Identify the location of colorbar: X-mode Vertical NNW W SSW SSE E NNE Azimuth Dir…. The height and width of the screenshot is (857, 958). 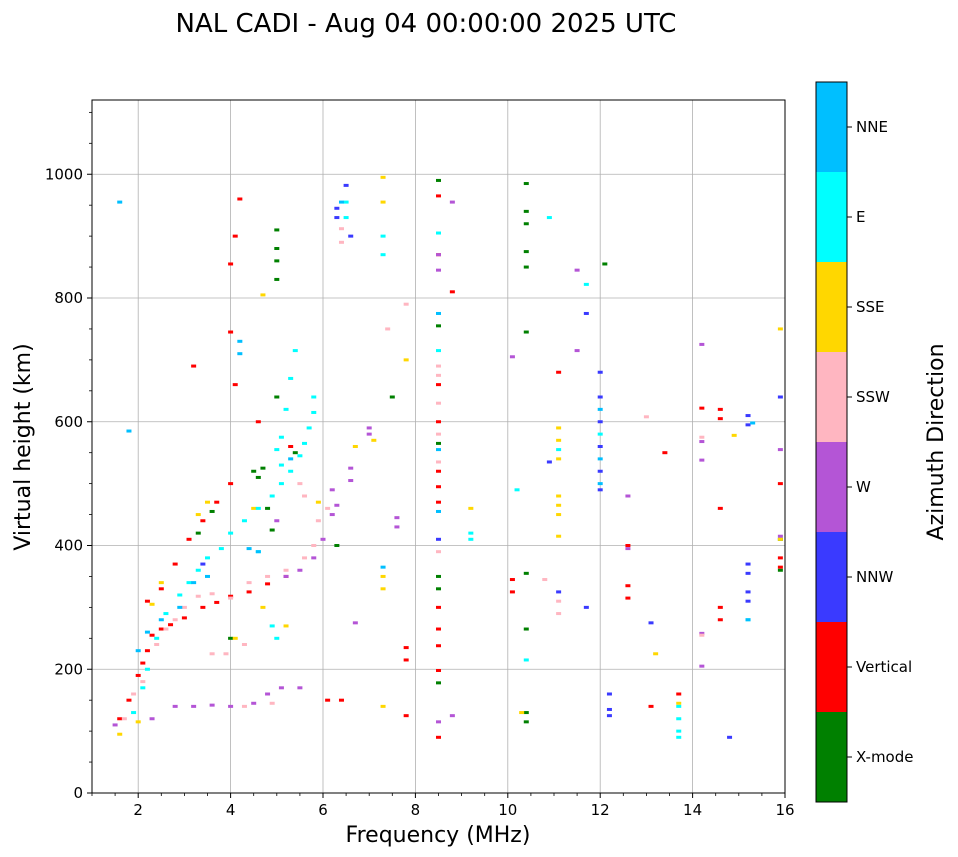
(882, 442).